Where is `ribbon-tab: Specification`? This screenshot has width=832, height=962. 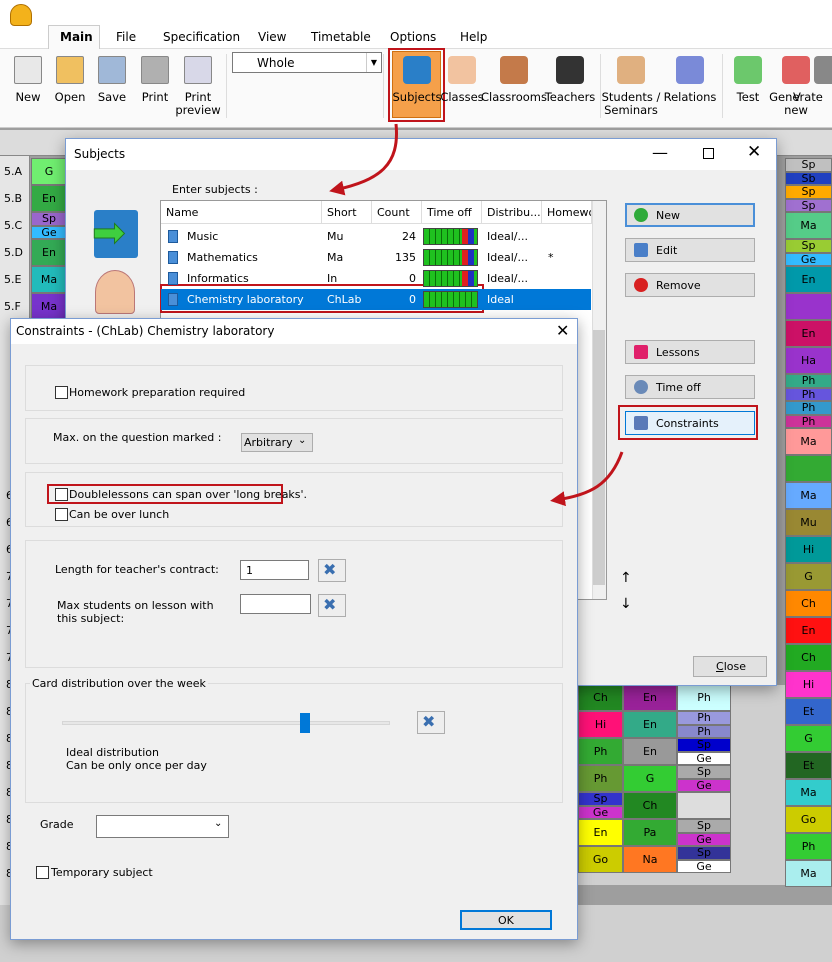 ribbon-tab: Specification is located at coordinates (202, 37).